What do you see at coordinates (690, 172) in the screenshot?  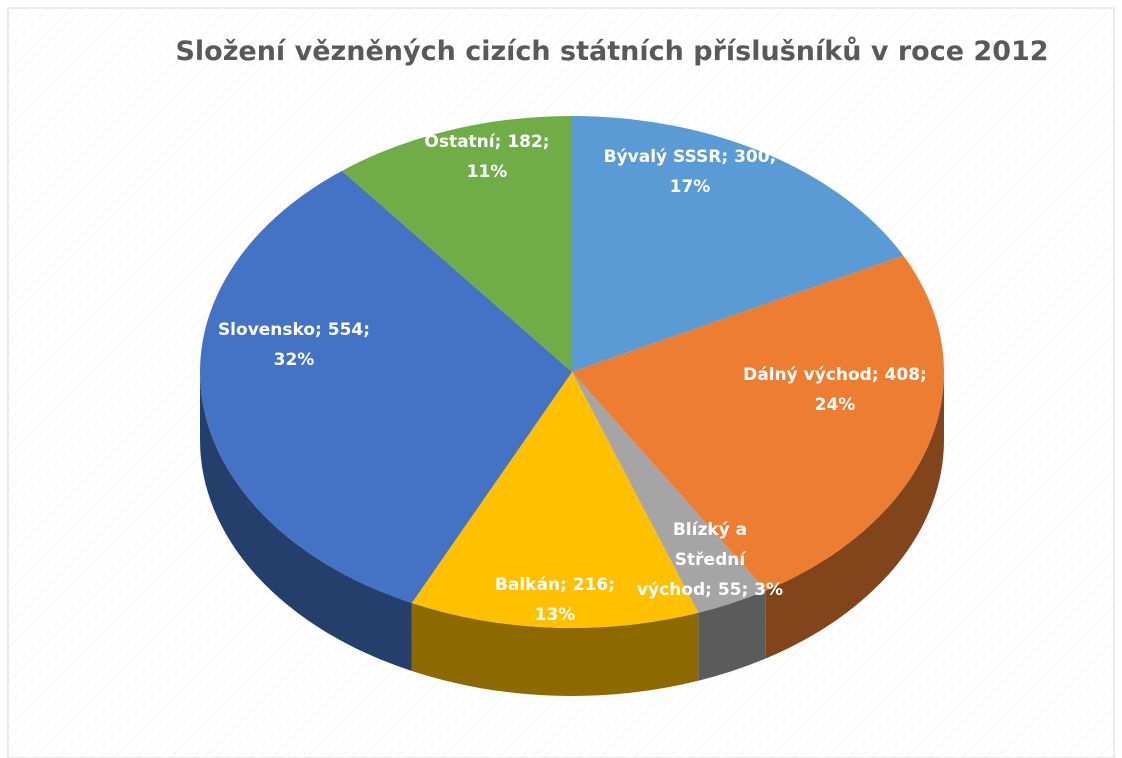 I see `data-label: Bývalý SSSR; 300; 17%` at bounding box center [690, 172].